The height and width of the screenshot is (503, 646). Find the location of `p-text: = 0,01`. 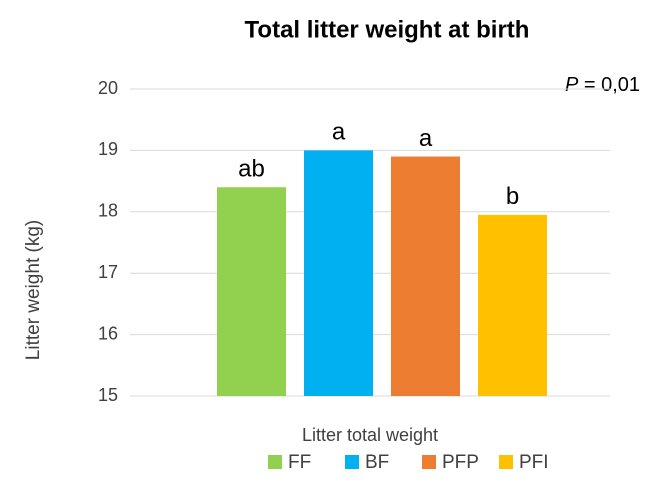

p-text: = 0,01 is located at coordinates (609, 85).